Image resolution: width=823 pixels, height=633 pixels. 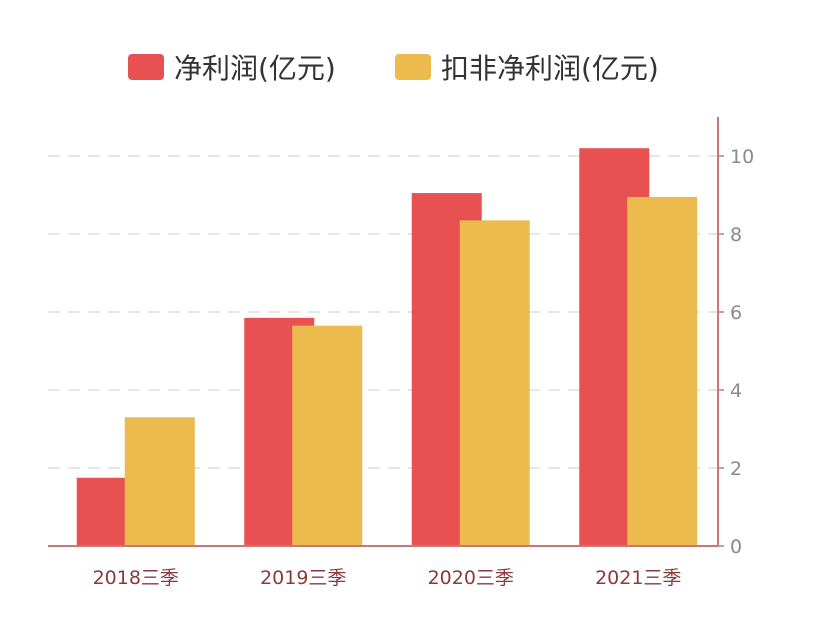 I want to click on legend-label-deducted-net-profit: 扣非净利润(亿元), so click(x=550, y=68).